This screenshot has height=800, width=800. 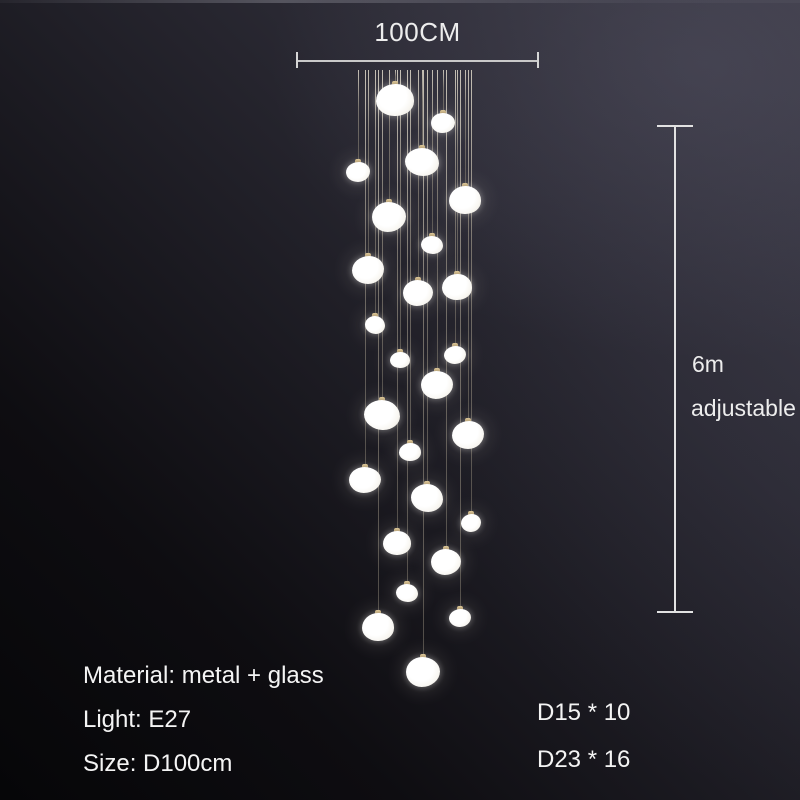 I want to click on height-dimension-sublabel: adjustable, so click(x=743, y=408).